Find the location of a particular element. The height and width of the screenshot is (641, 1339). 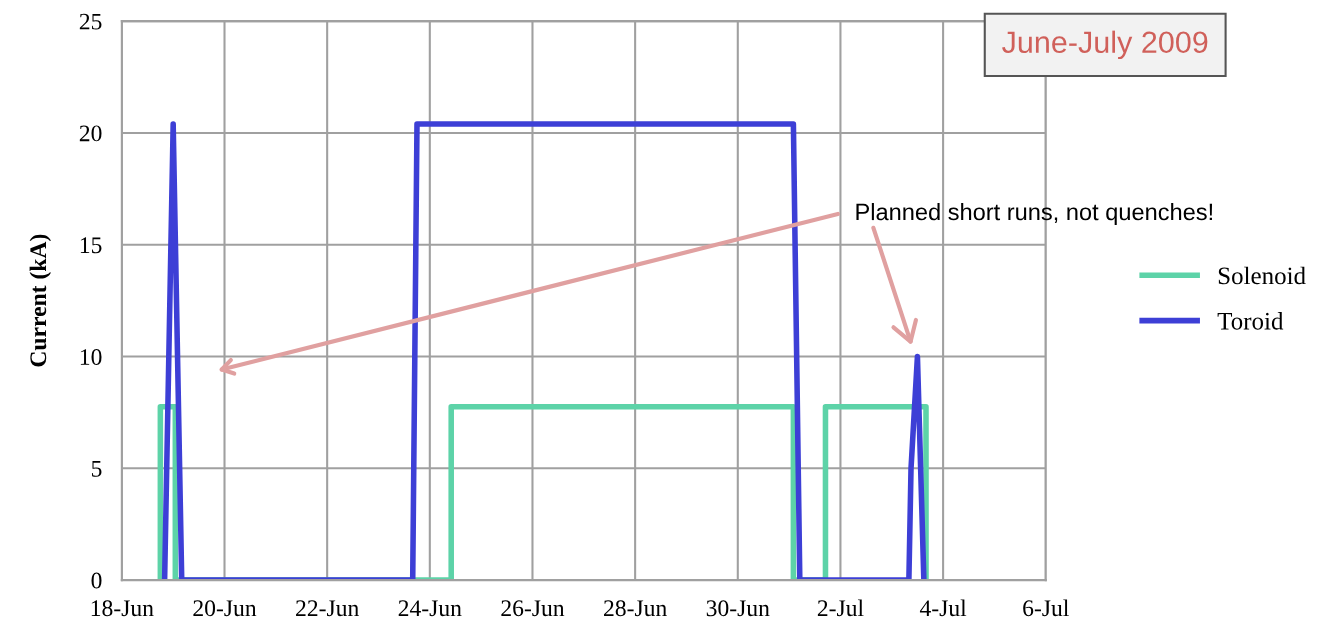

y-axis-title: Current (kA) is located at coordinates (40, 300).